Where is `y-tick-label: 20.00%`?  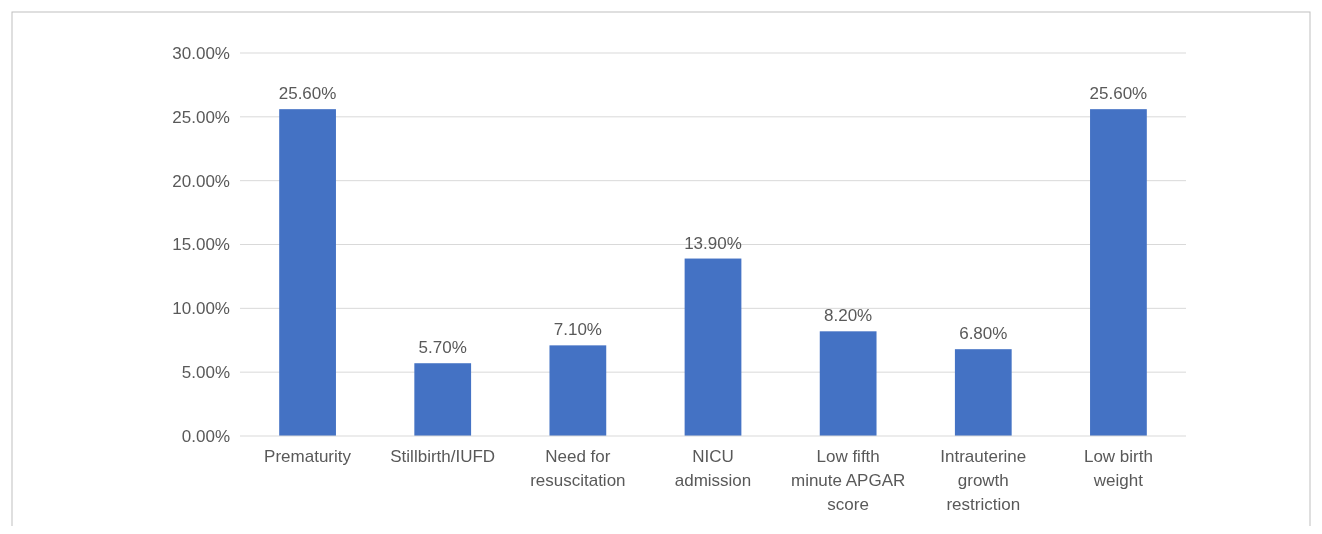 y-tick-label: 20.00% is located at coordinates (201, 181).